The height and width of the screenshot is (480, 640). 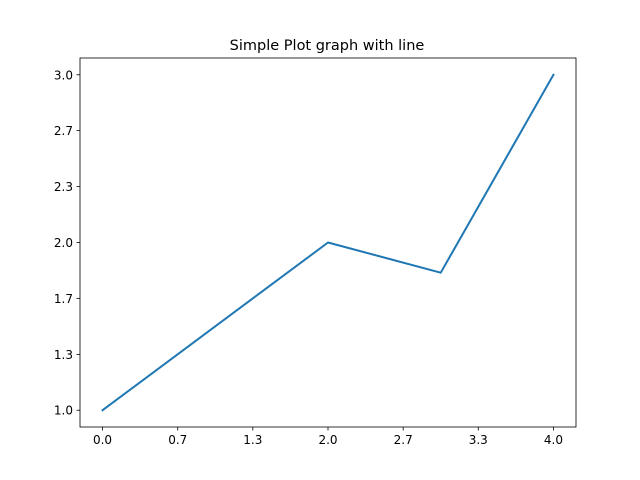 What do you see at coordinates (177, 440) in the screenshot?
I see `x-tick-label: 0.7` at bounding box center [177, 440].